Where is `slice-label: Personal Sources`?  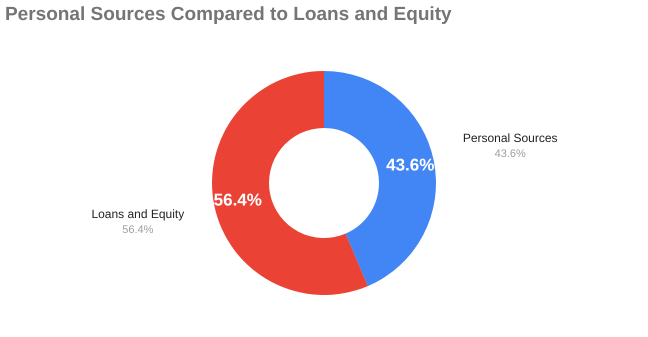 slice-label: Personal Sources is located at coordinates (510, 138).